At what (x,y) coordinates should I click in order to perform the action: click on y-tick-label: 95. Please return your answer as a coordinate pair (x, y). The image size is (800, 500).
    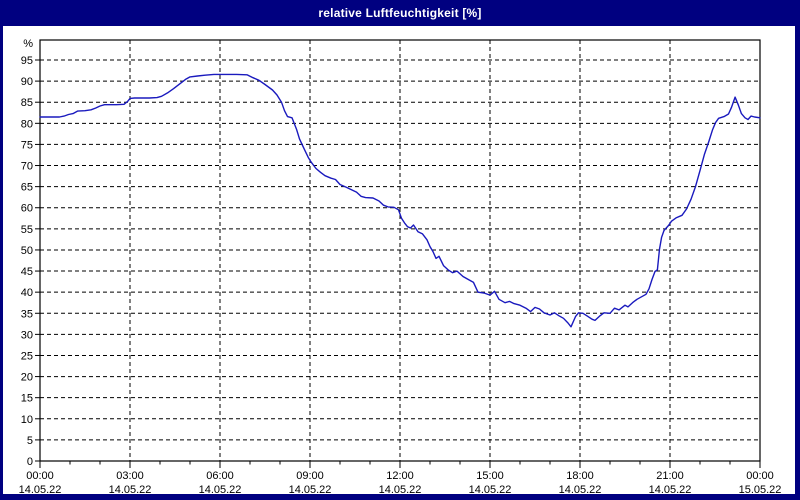
    Looking at the image, I should click on (27, 61).